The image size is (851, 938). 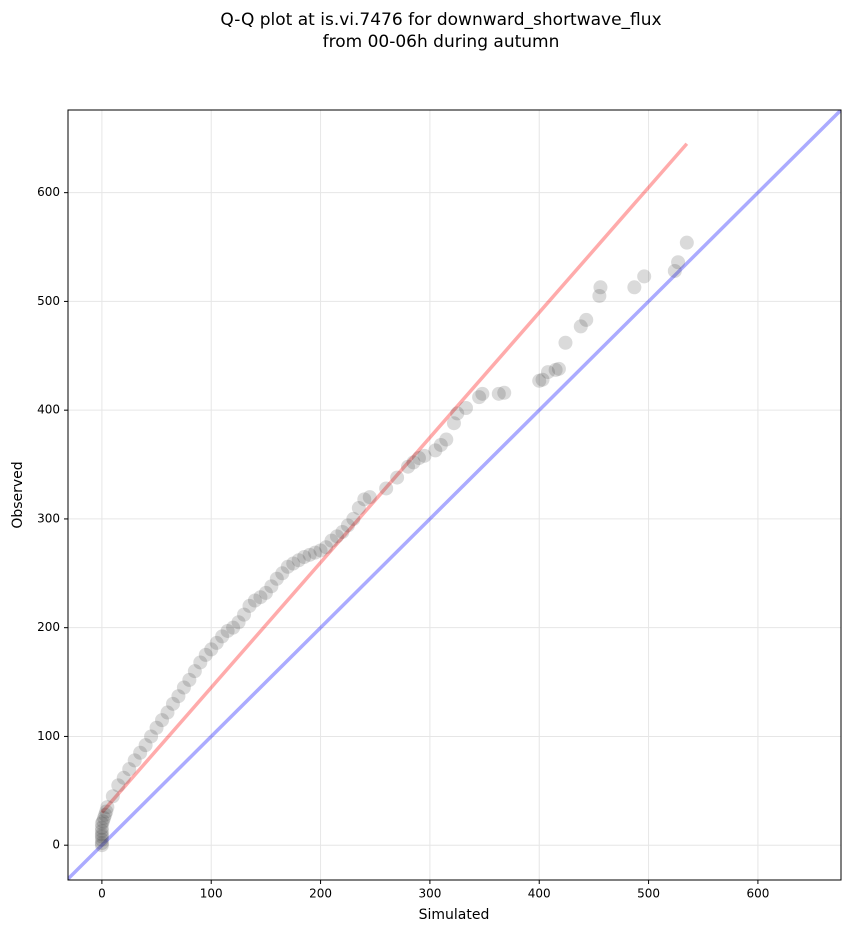 What do you see at coordinates (48, 627) in the screenshot?
I see `y-tick-label: 200` at bounding box center [48, 627].